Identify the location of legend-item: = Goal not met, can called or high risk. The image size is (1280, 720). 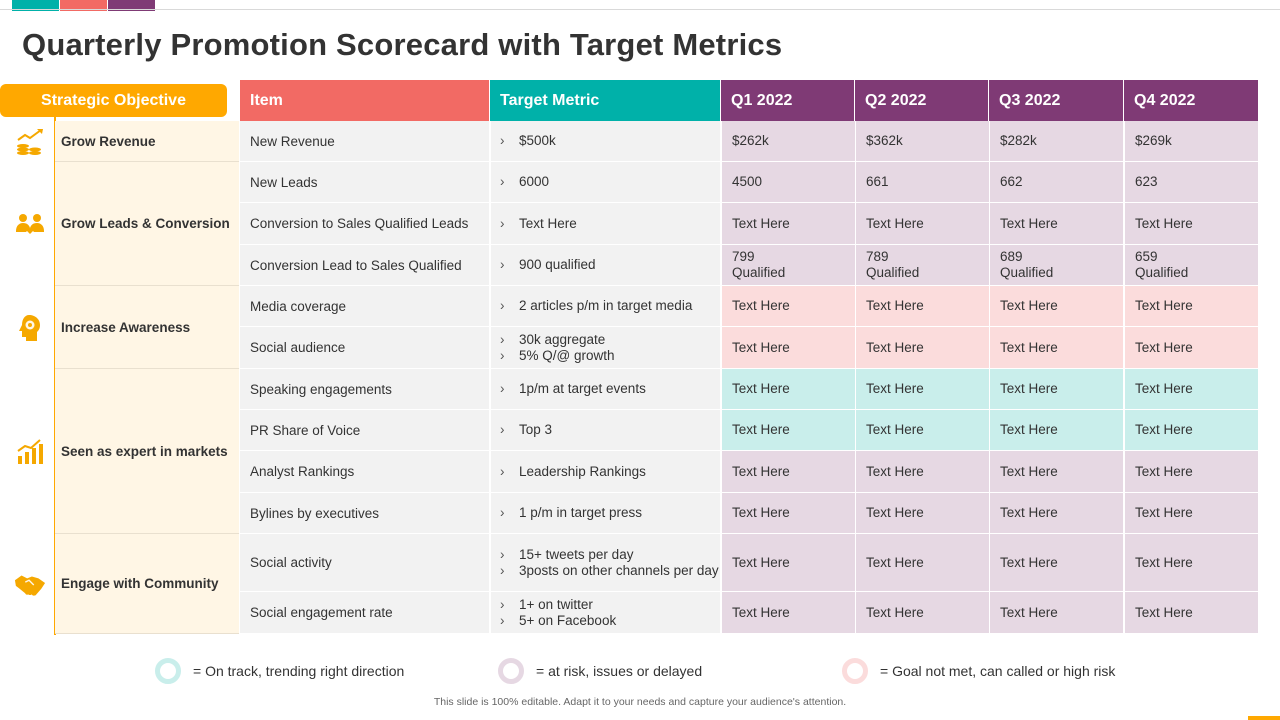
(978, 671).